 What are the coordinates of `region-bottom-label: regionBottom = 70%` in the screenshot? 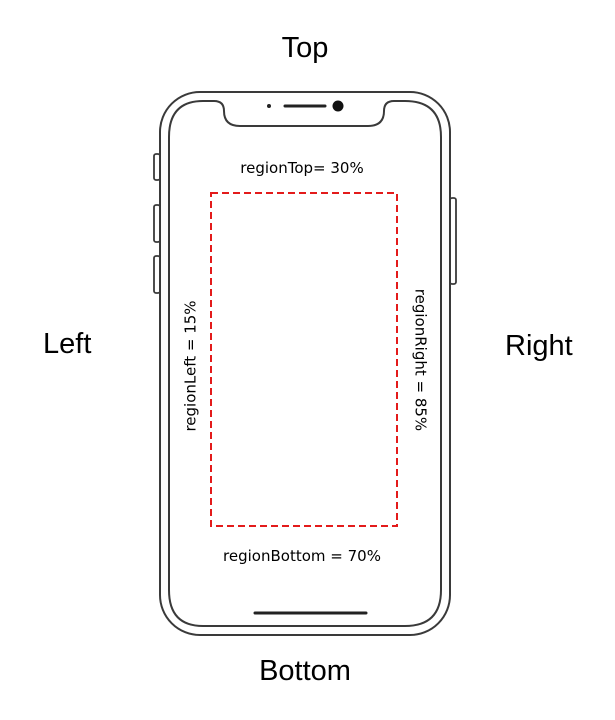 It's located at (302, 556).